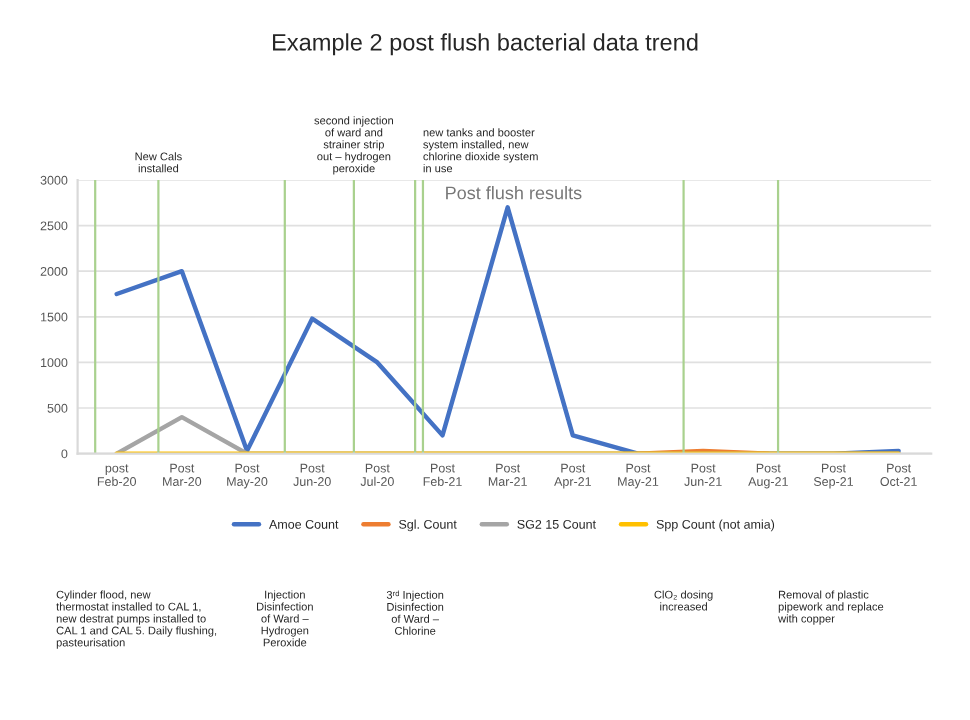 The height and width of the screenshot is (720, 970). Describe the element at coordinates (514, 193) in the screenshot. I see `chart-subtitle: Post flush results` at that location.